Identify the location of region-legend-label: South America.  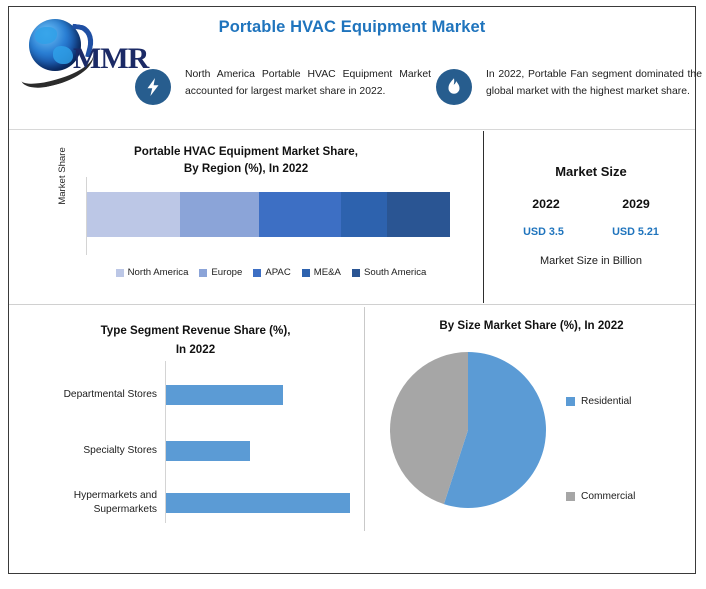
(395, 272).